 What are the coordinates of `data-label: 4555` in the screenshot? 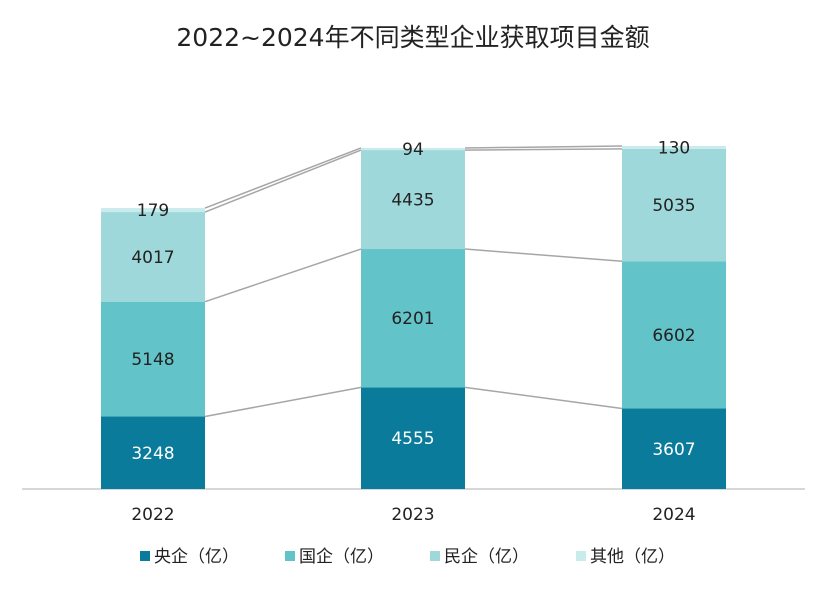 It's located at (412, 439).